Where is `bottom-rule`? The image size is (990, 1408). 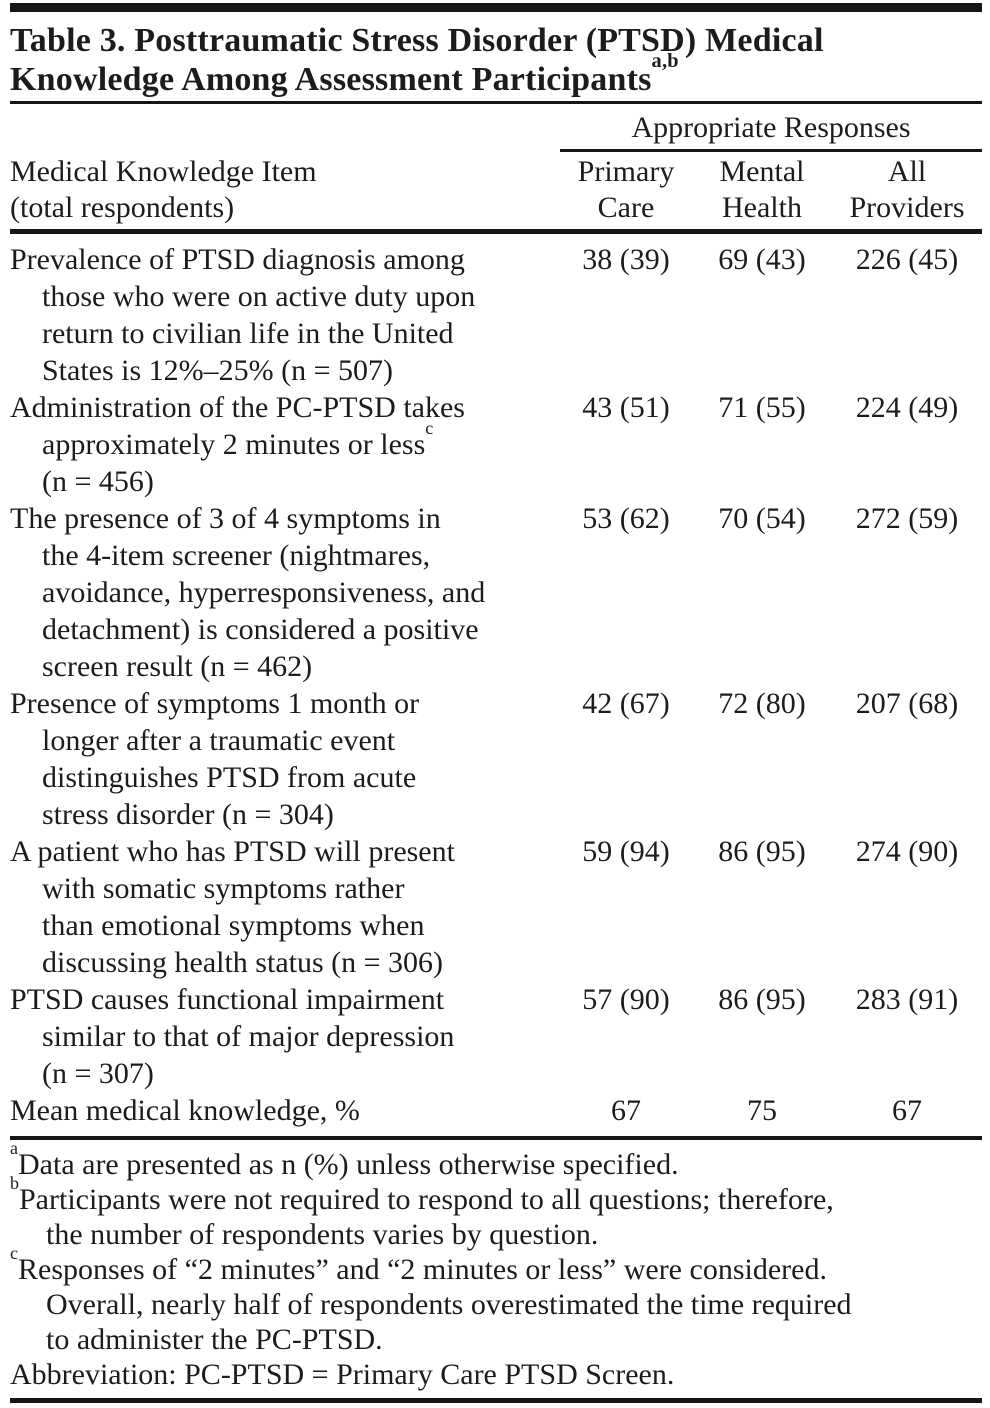
bottom-rule is located at coordinates (496, 1400).